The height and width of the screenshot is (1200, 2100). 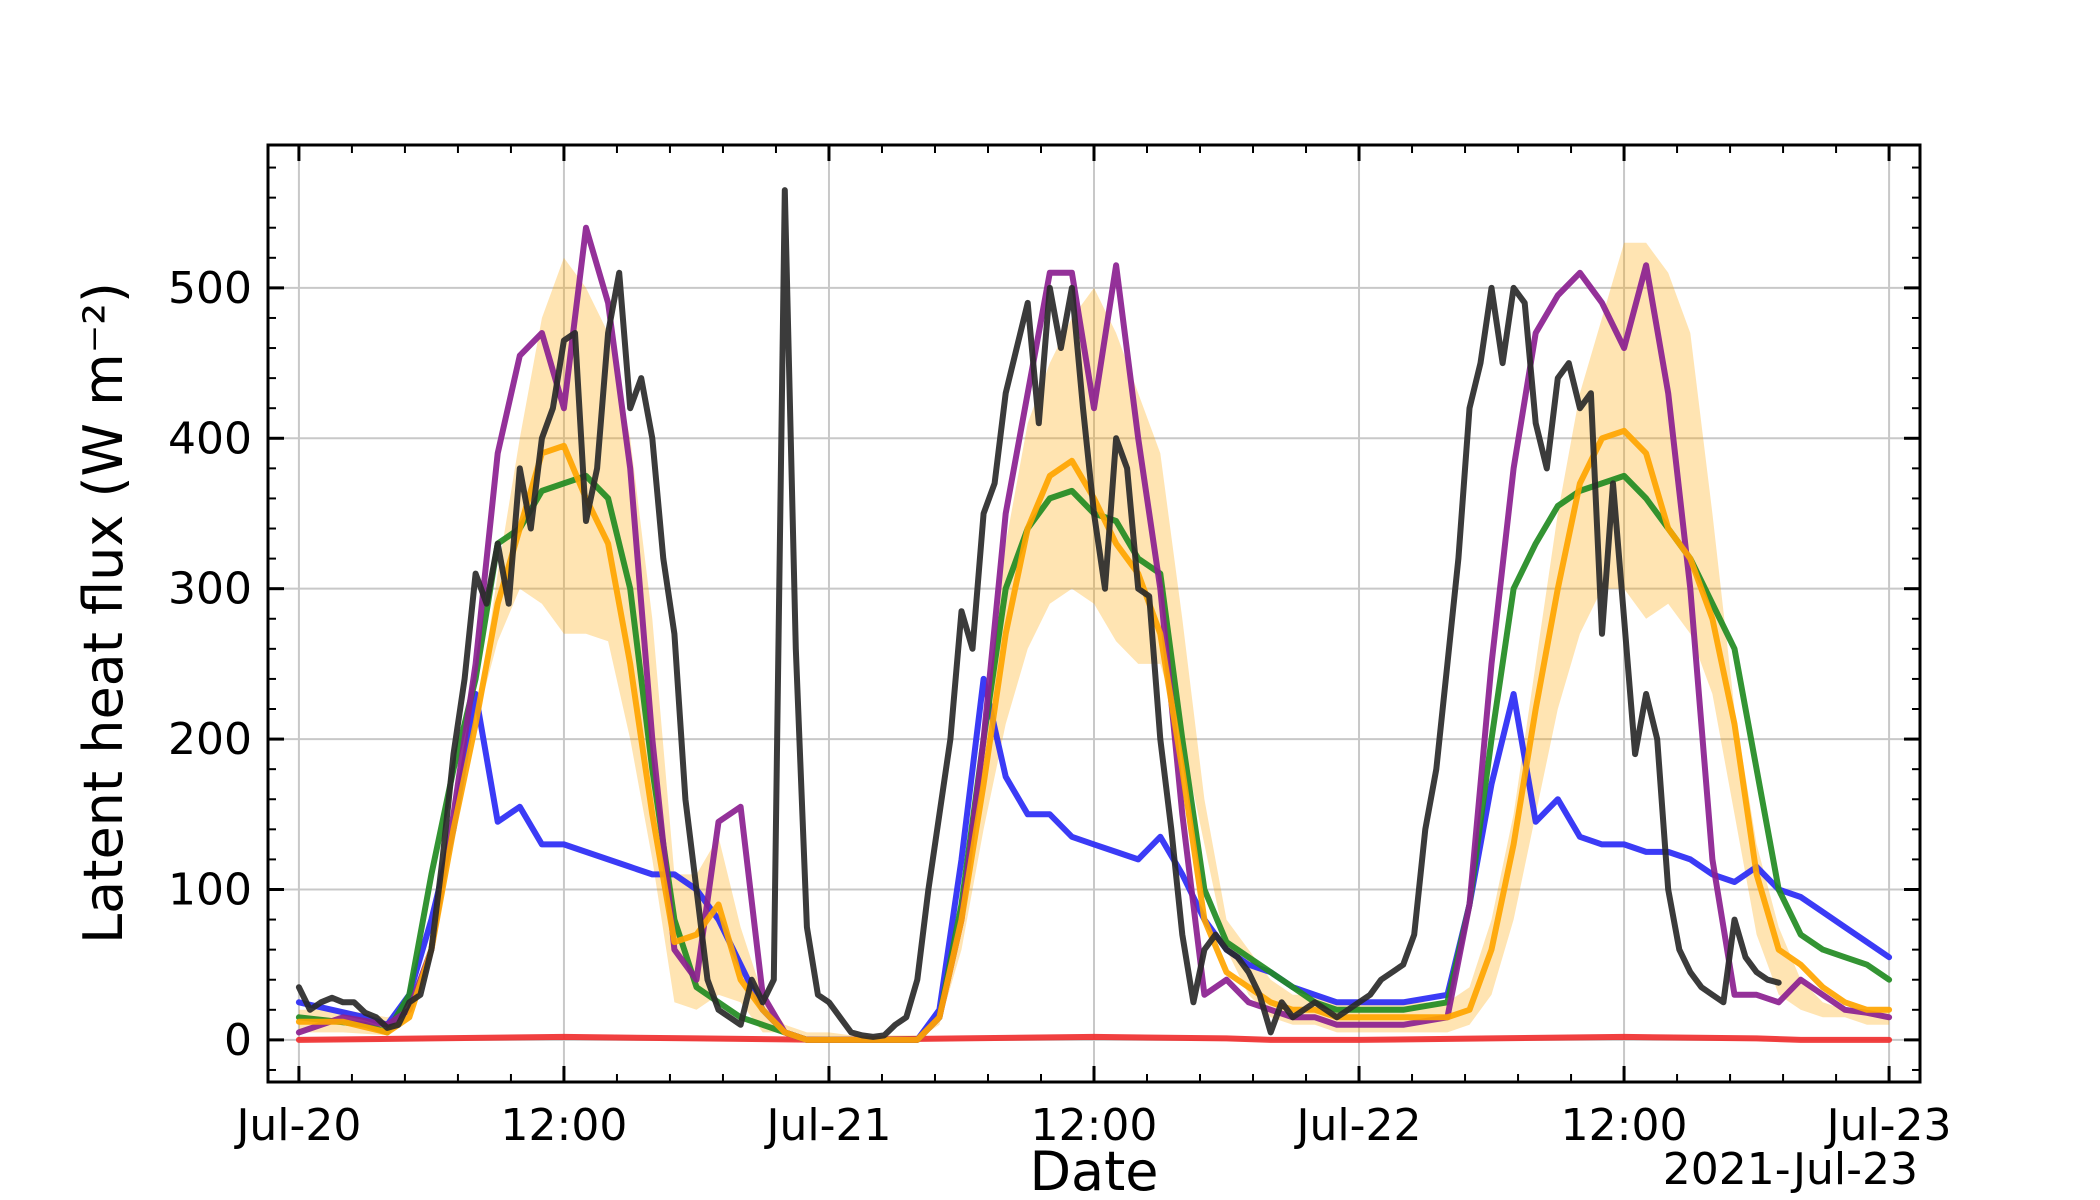 What do you see at coordinates (1888, 1125) in the screenshot?
I see `x-tick-label: Jul-23` at bounding box center [1888, 1125].